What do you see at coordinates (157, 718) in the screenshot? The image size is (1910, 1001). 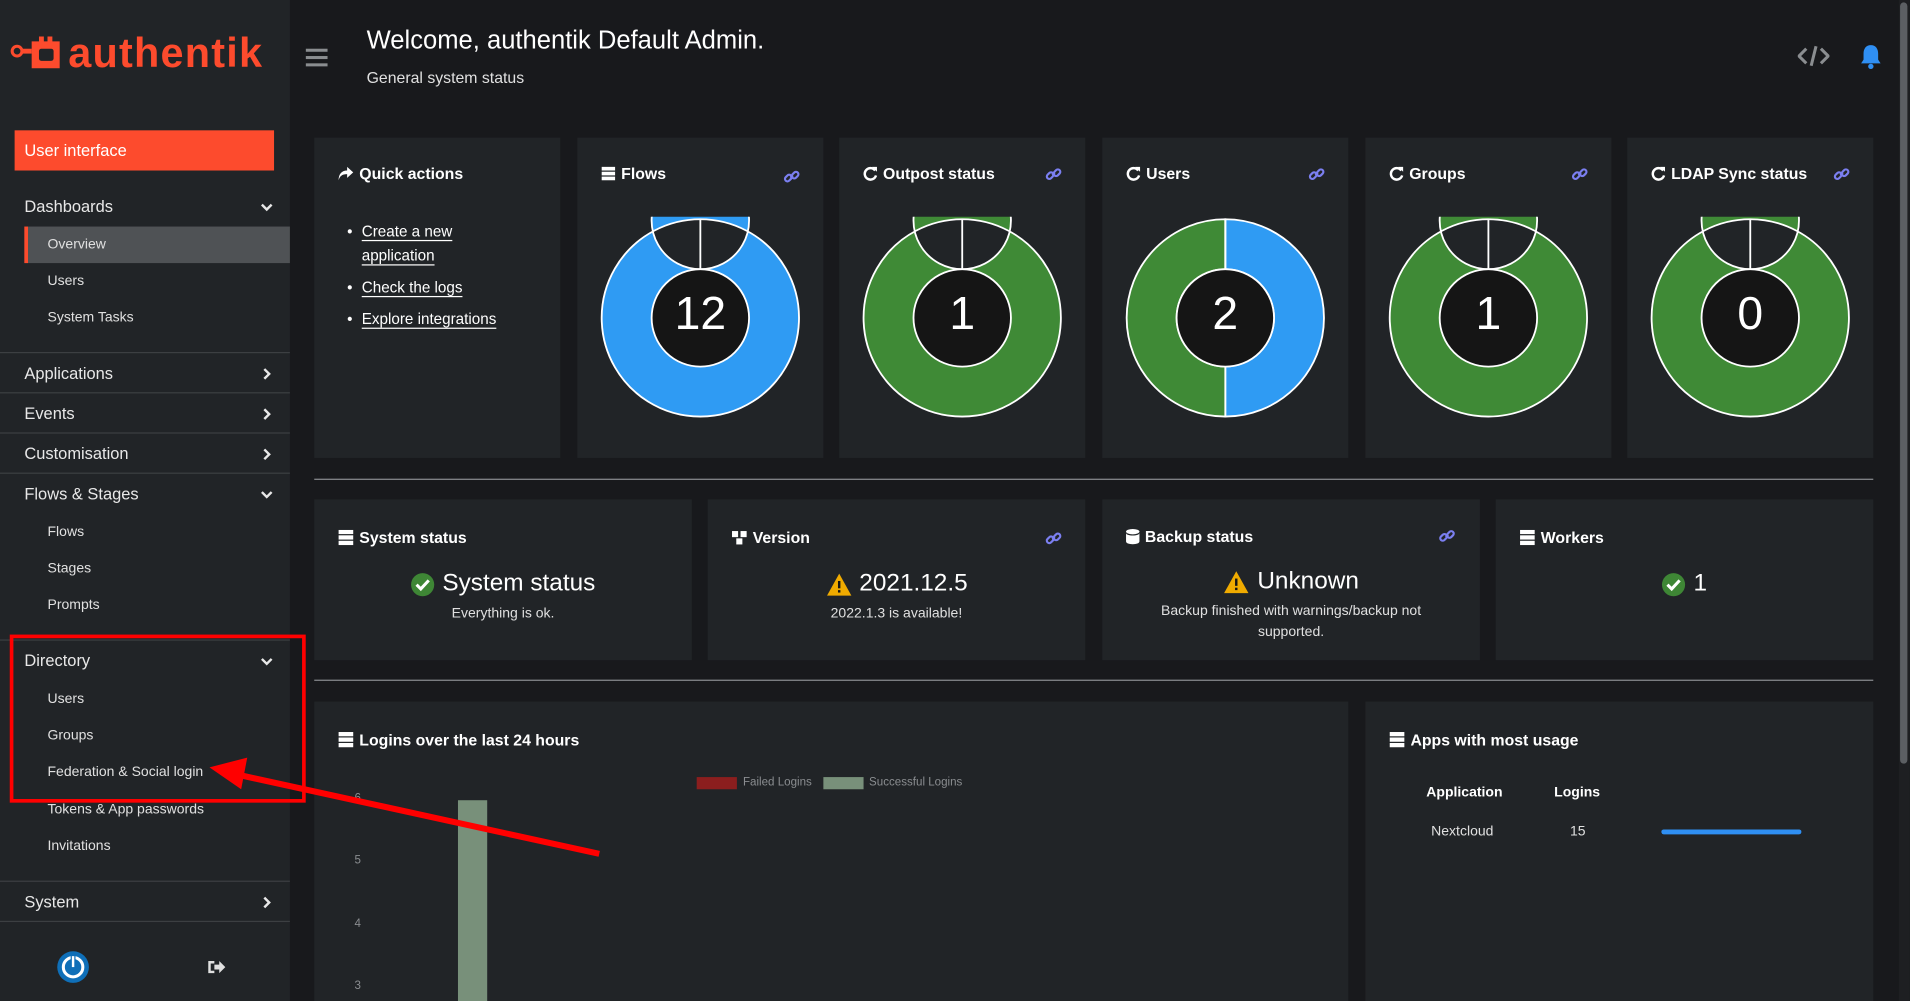 I see `highlight-box` at bounding box center [157, 718].